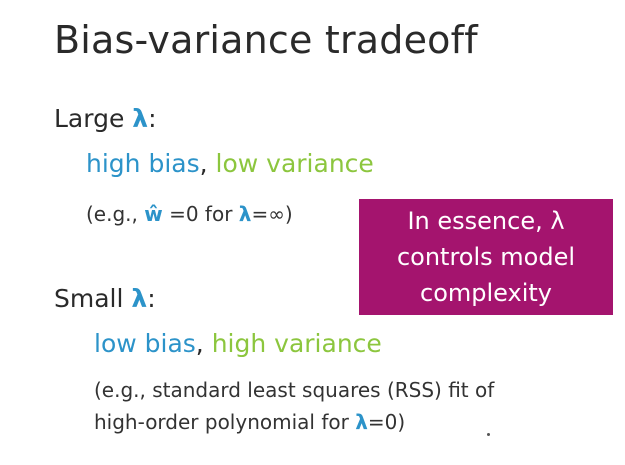 The width and height of the screenshot is (625, 465). I want to click on small-label: Small, so click(89, 298).